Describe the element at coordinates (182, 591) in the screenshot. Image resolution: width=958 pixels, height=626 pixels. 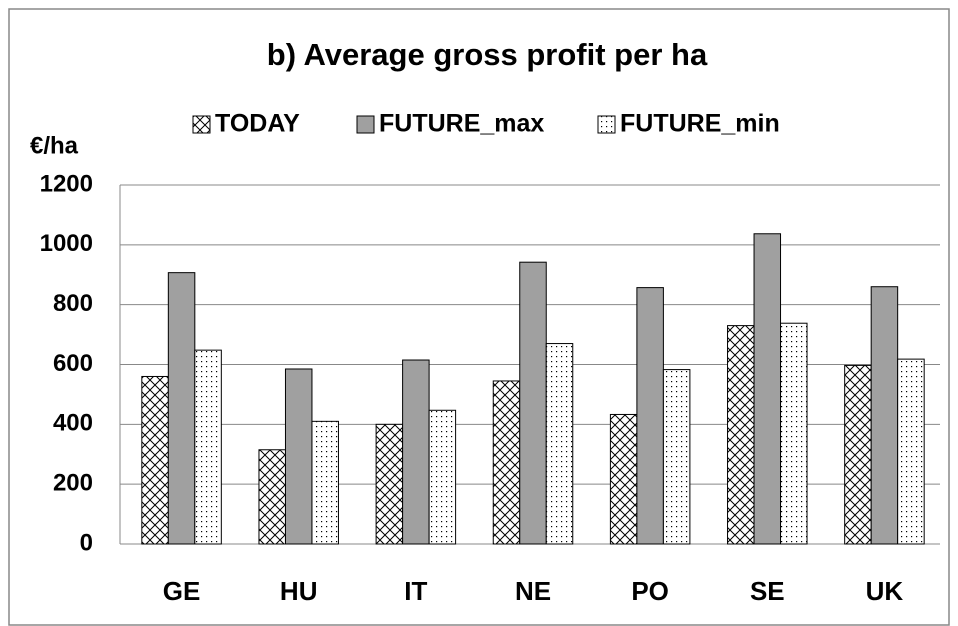
I see `x-tick-label: GE` at that location.